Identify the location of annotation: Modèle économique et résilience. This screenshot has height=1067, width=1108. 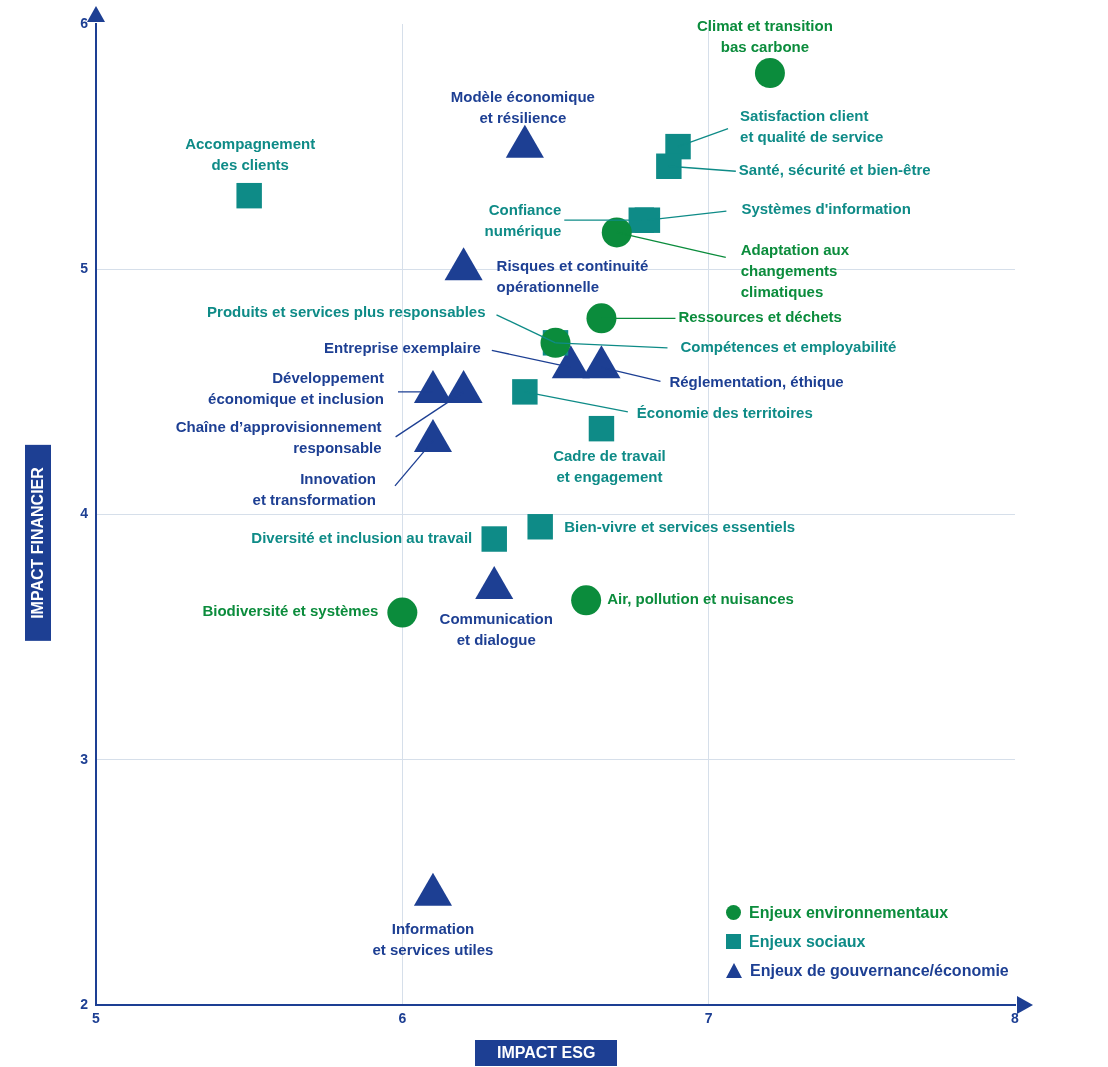
(522, 106).